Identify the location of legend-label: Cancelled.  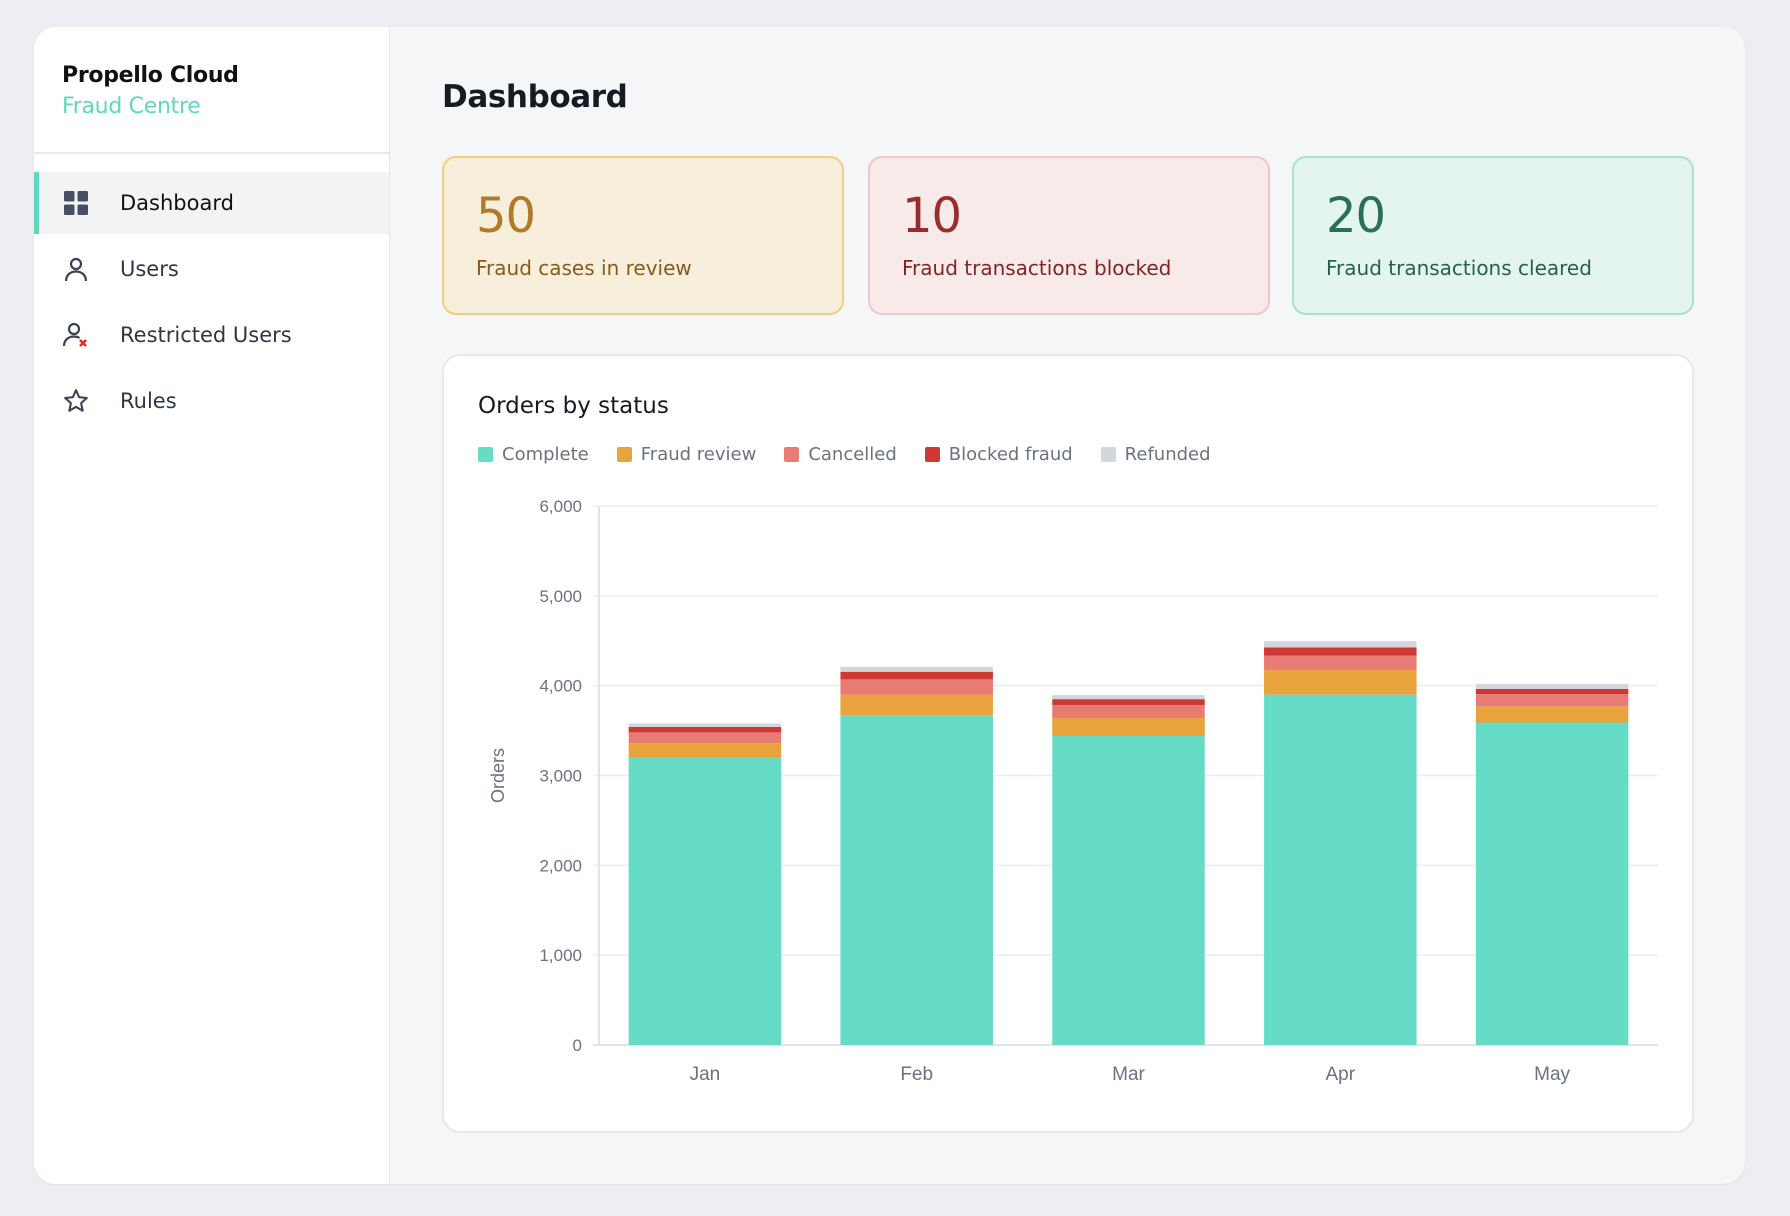
(852, 454).